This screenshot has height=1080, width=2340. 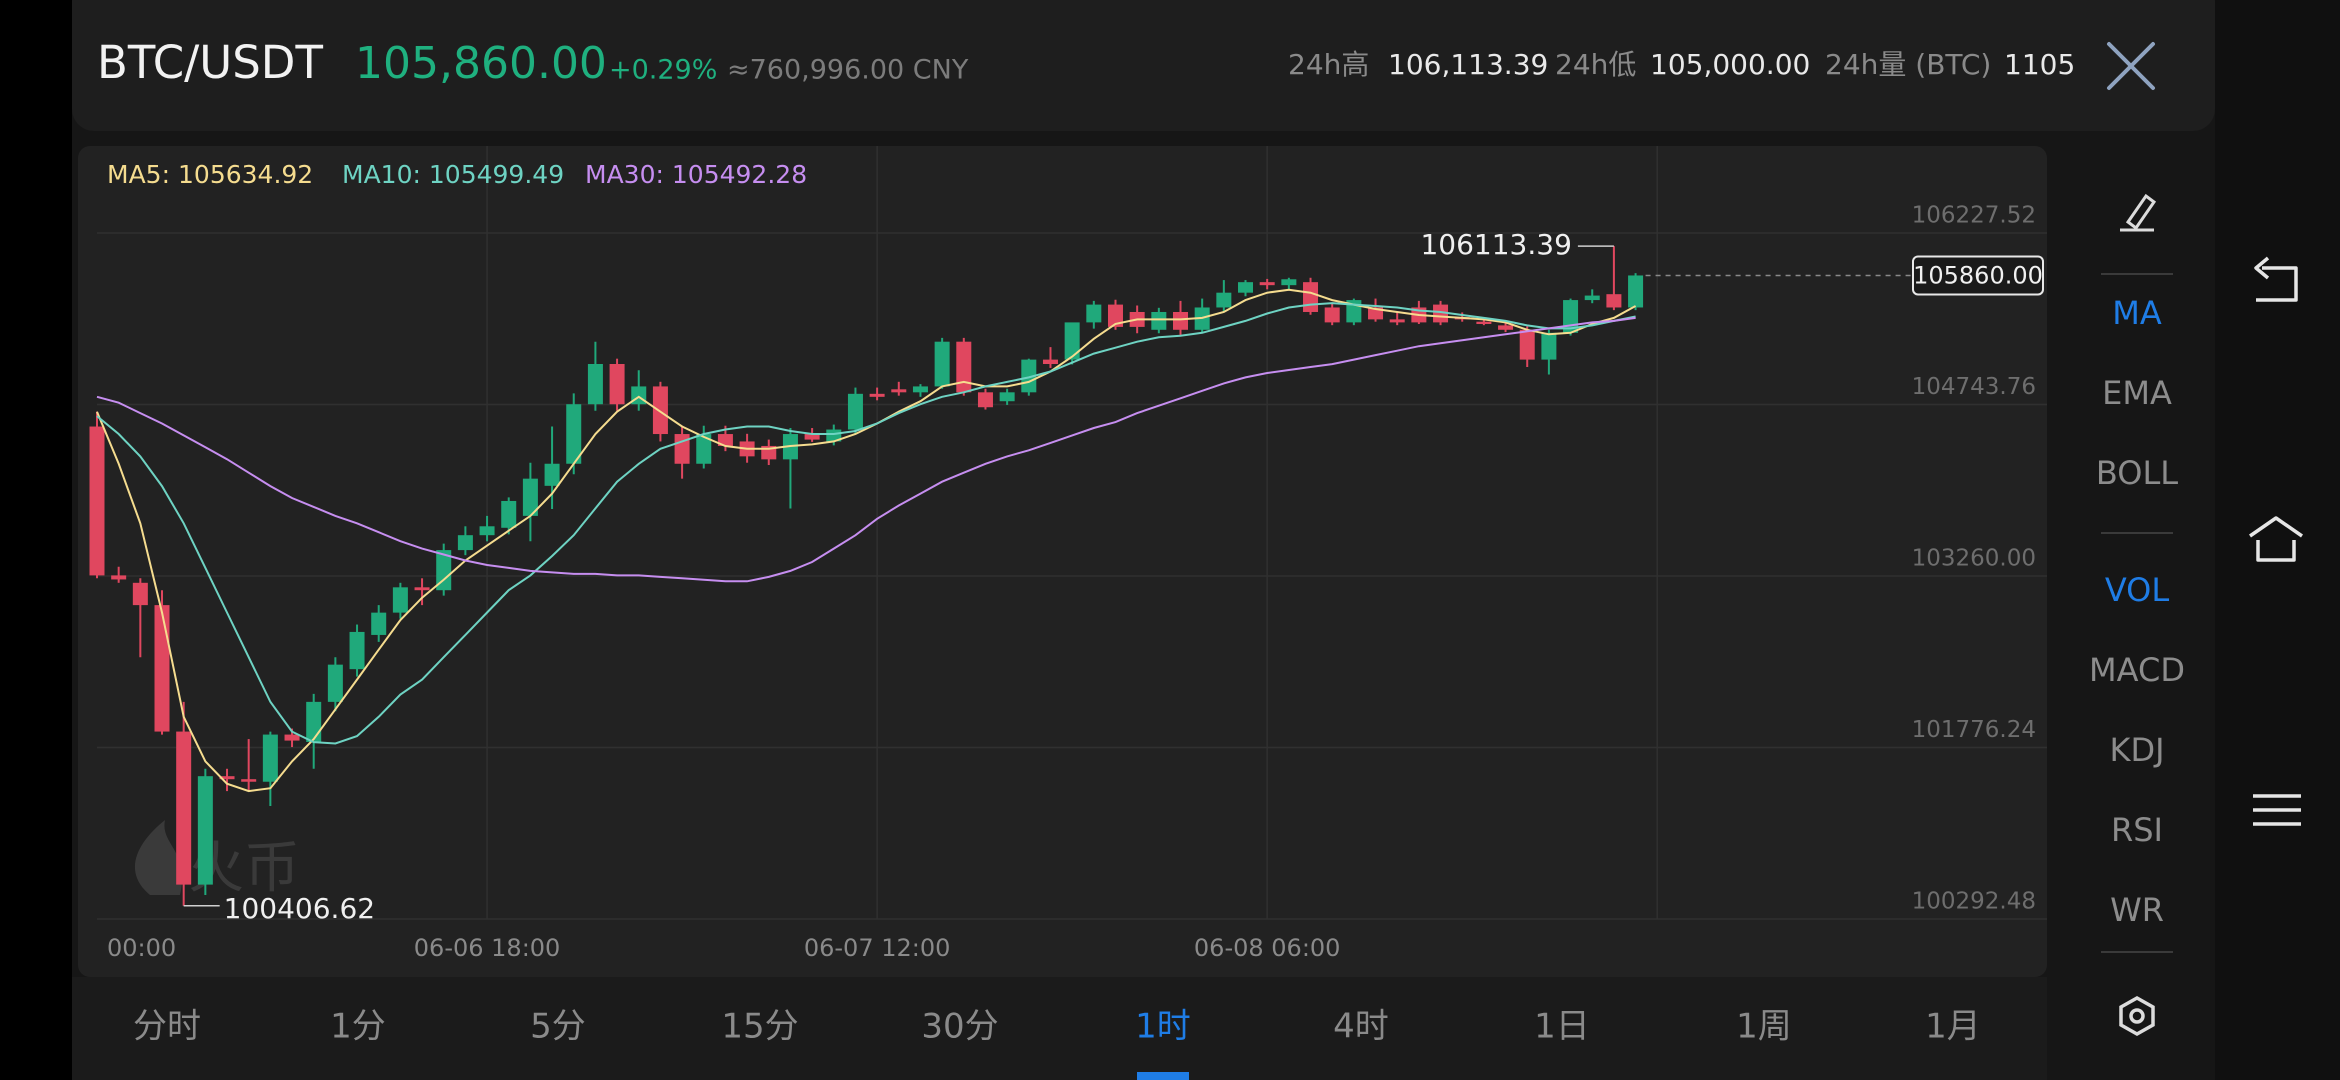 I want to click on back-button, so click(x=2276, y=279).